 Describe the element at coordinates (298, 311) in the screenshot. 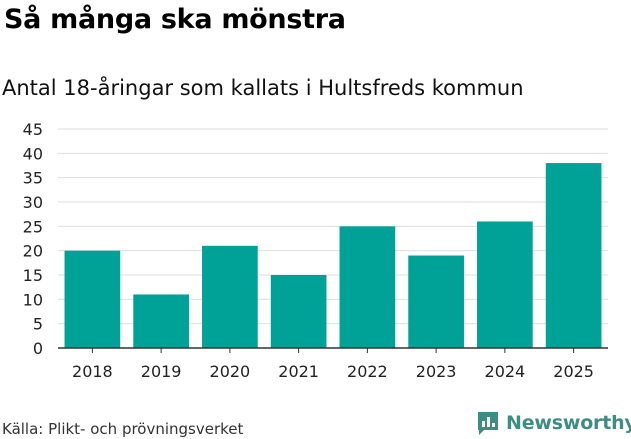

I see `bar-2021` at that location.